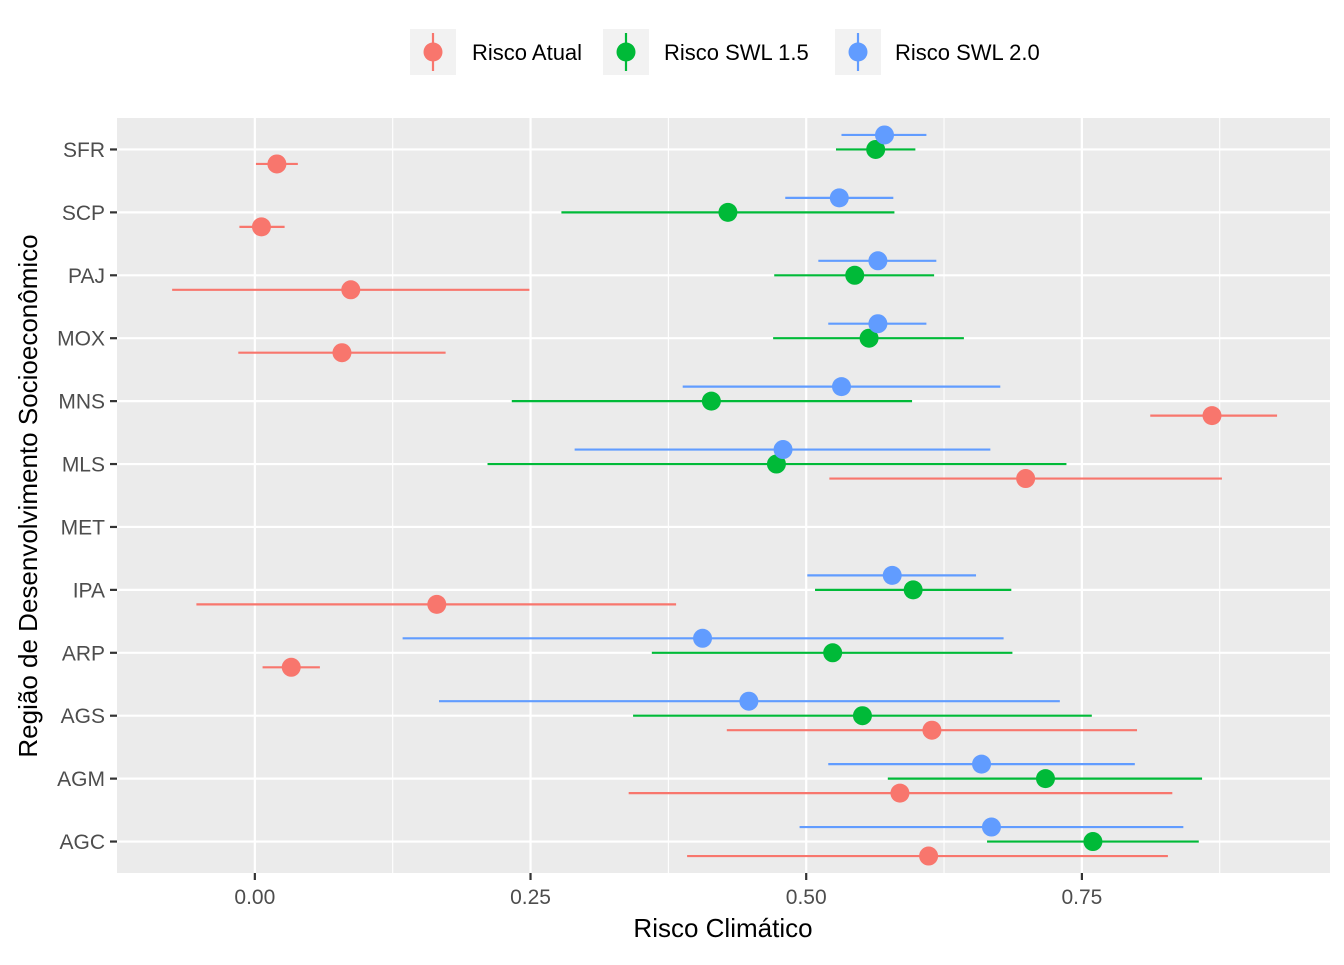  I want to click on y-tick-label: AGC, so click(82, 842).